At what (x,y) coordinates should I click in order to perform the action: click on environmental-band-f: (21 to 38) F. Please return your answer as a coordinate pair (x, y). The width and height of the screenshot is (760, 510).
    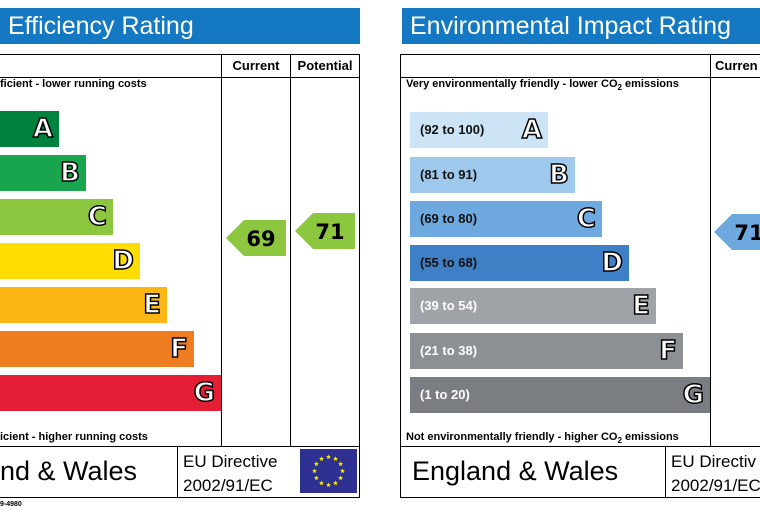
    Looking at the image, I should click on (546, 351).